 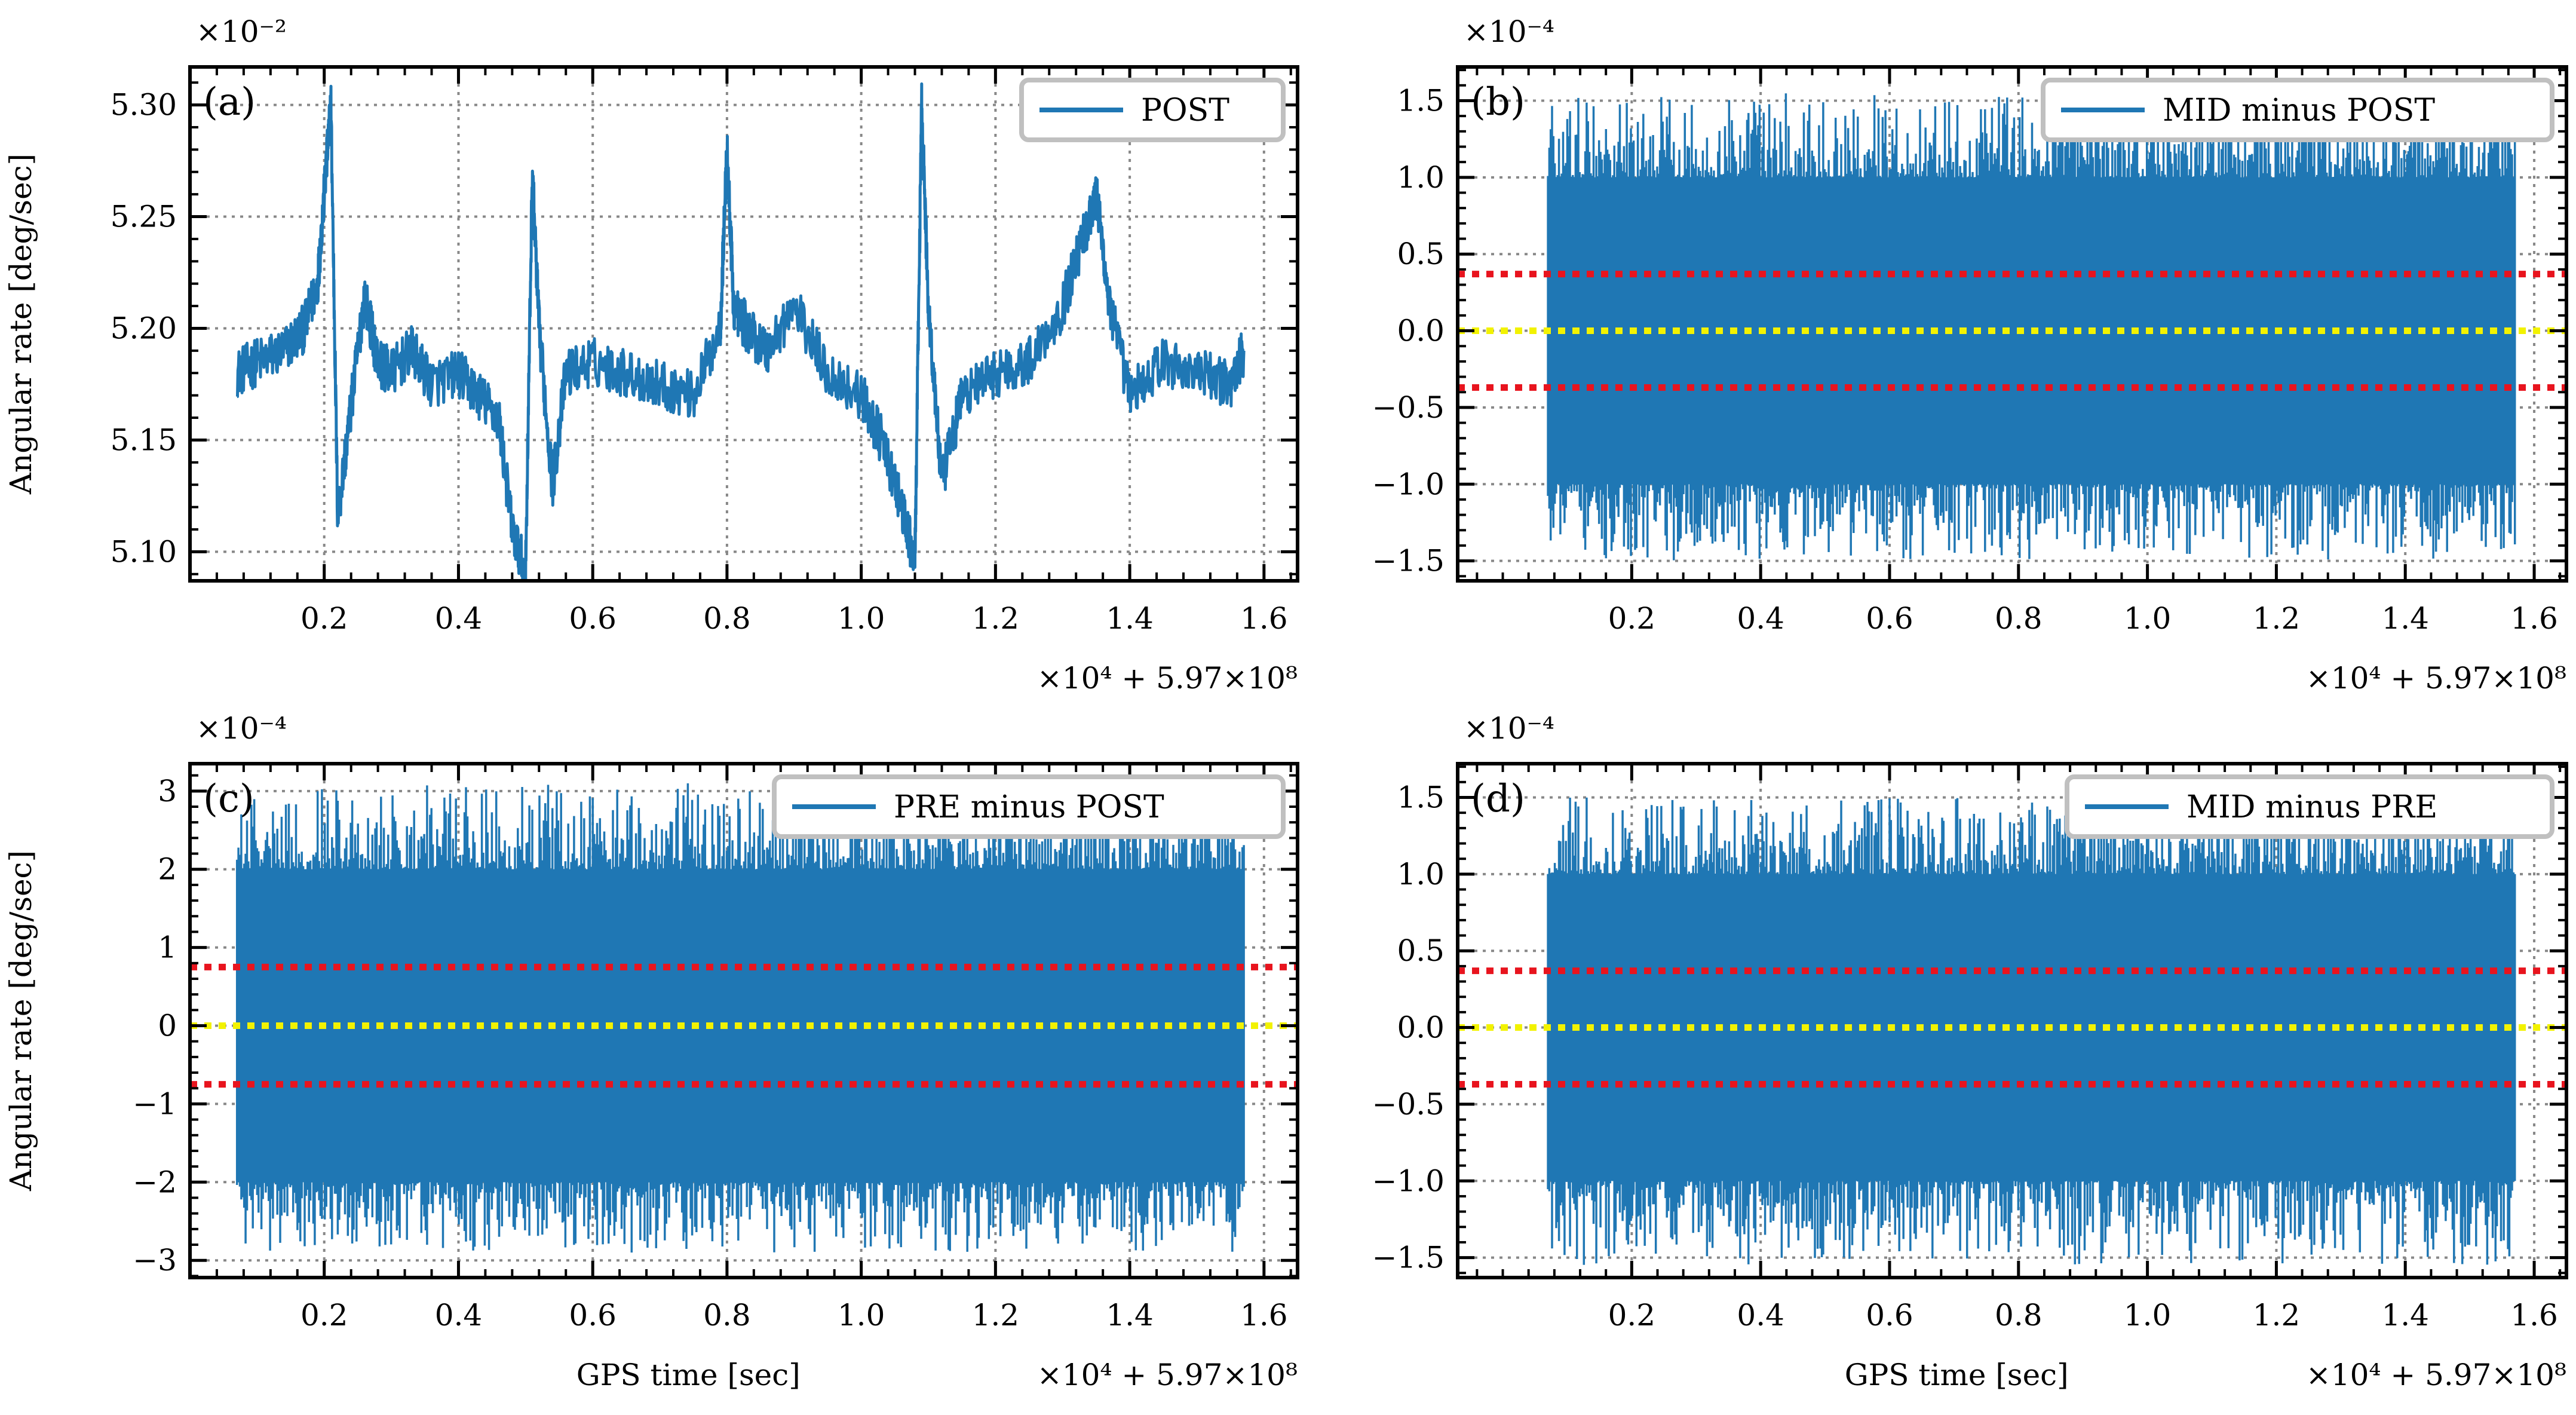 What do you see at coordinates (229, 102) in the screenshot?
I see `panel-label: (a)` at bounding box center [229, 102].